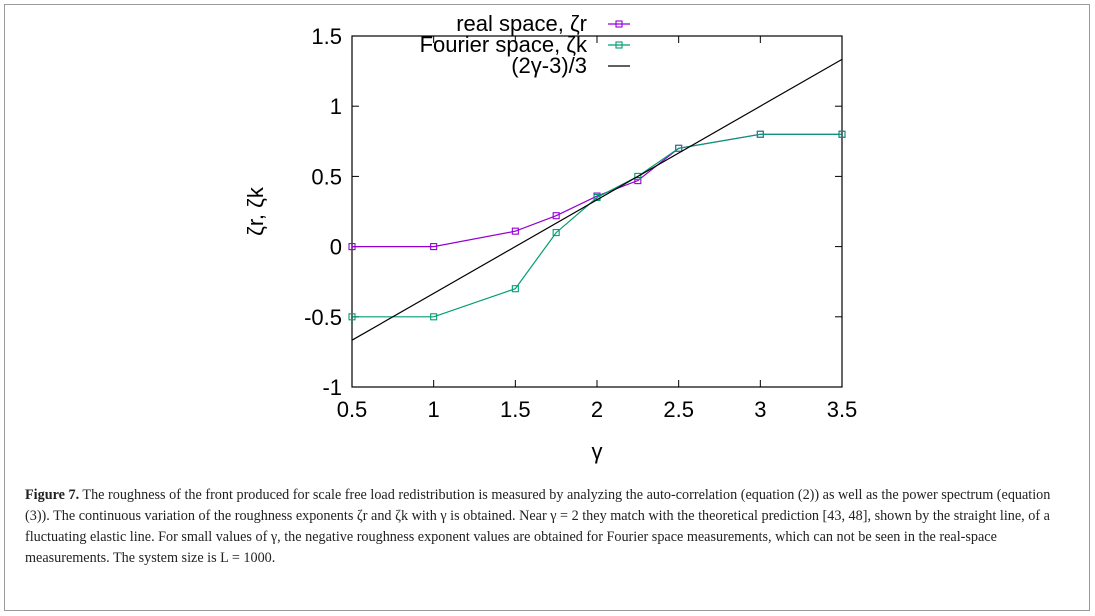 The height and width of the screenshot is (616, 1095). Describe the element at coordinates (504, 44) in the screenshot. I see `legend-label: Fourier space, ζk` at that location.